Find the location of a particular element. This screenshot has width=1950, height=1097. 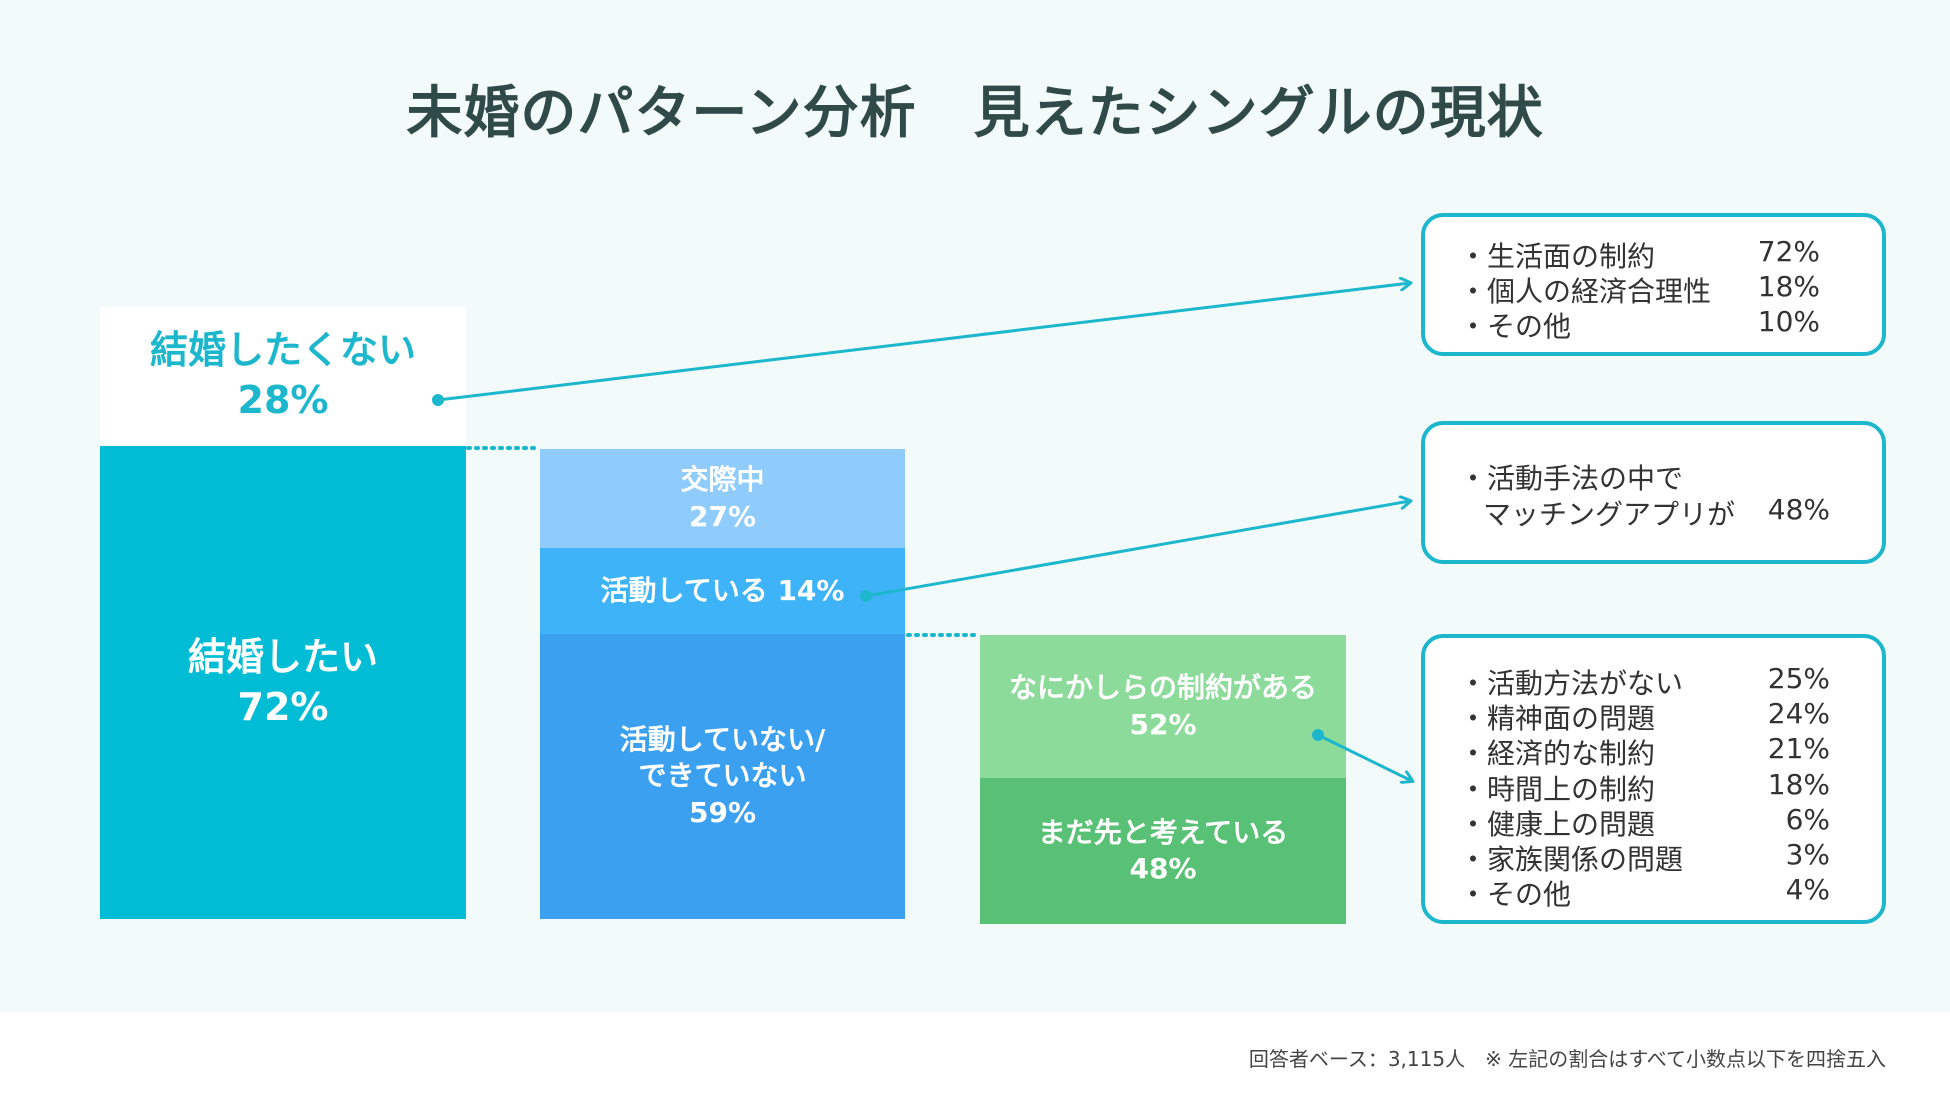

box3-row-value: 24% is located at coordinates (1798, 713).